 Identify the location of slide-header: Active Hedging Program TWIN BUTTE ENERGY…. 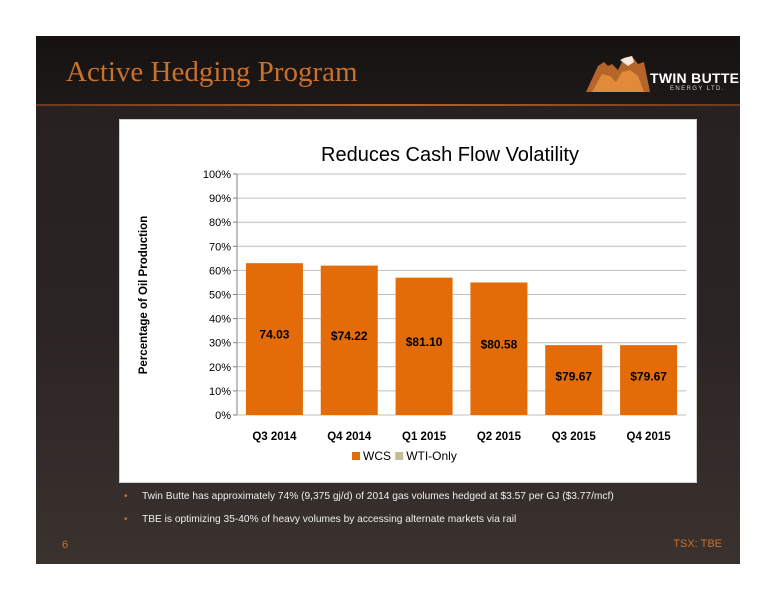
(388, 70).